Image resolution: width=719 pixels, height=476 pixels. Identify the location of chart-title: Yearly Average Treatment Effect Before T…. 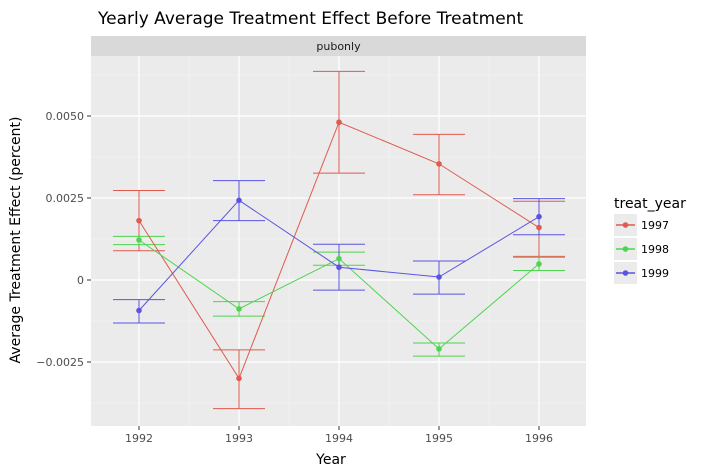
(310, 19).